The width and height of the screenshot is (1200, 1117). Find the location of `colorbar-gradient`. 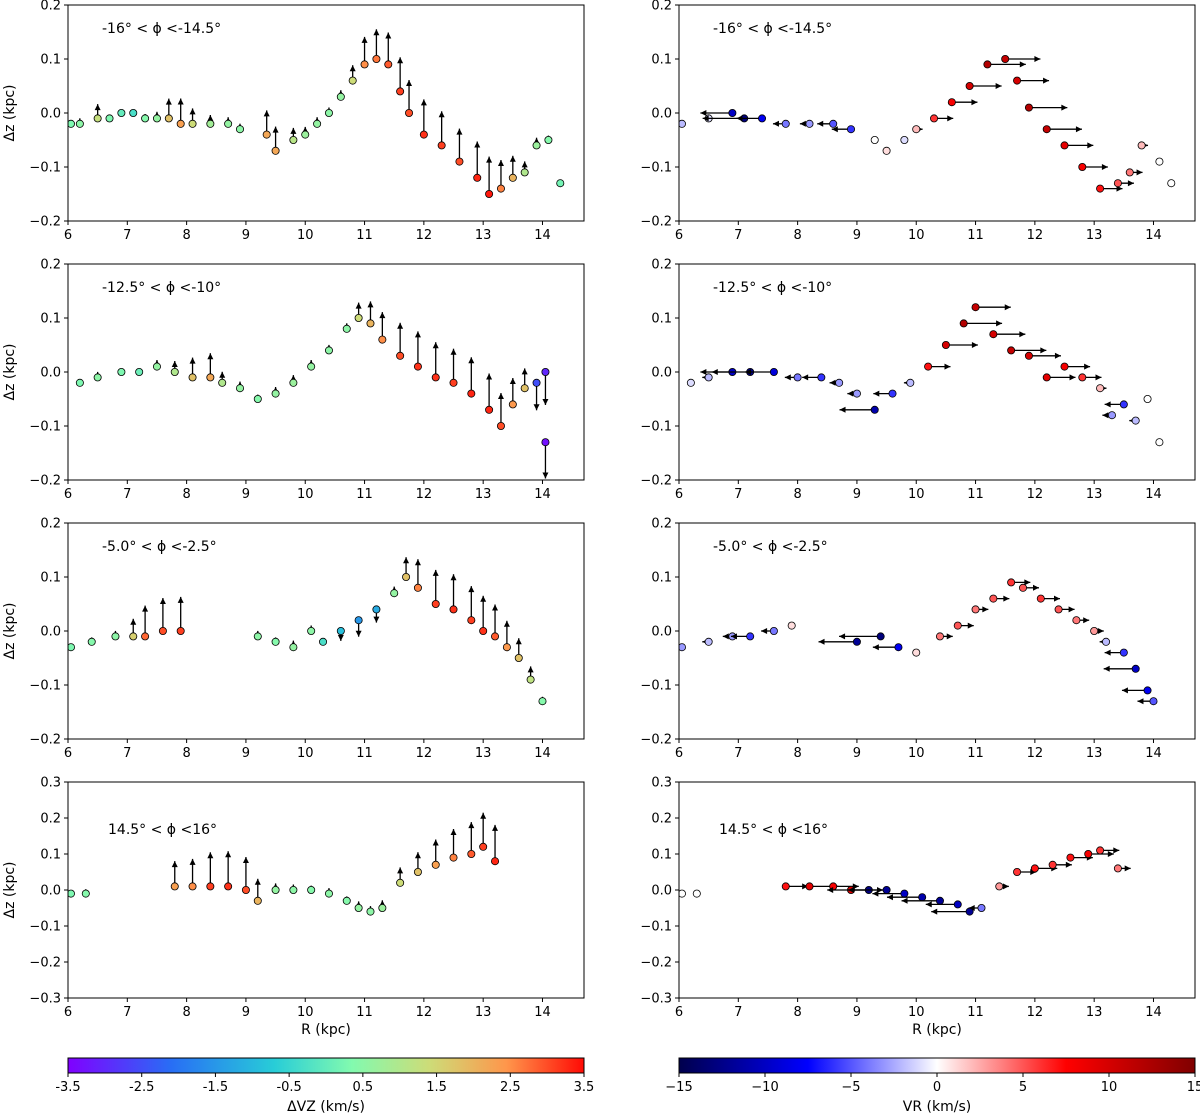

colorbar-gradient is located at coordinates (937, 1065).